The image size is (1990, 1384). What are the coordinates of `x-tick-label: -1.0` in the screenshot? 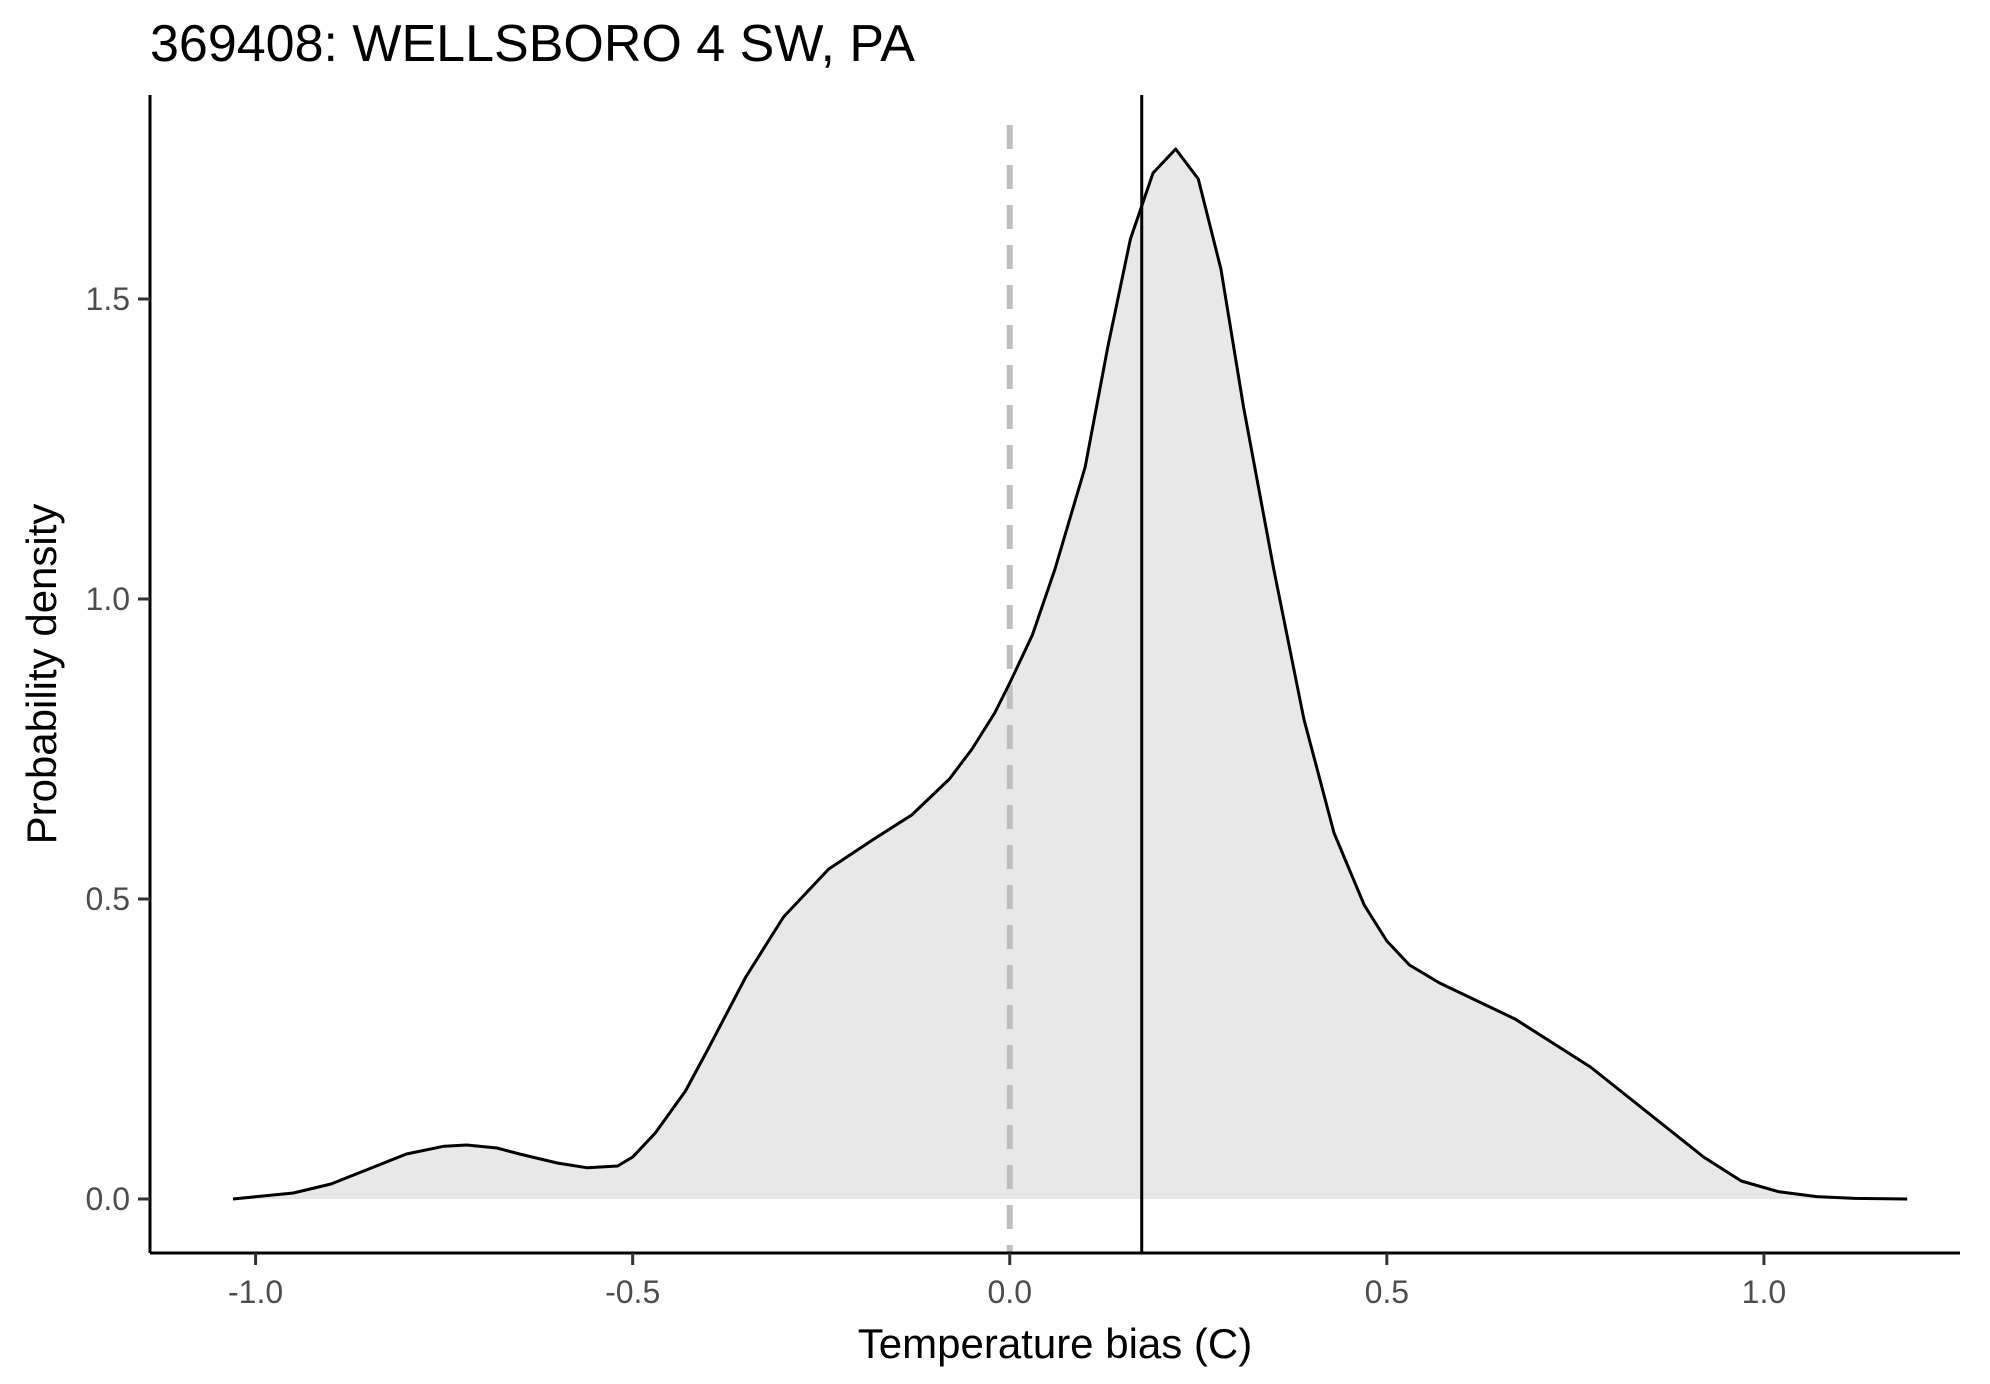 It's located at (255, 1292).